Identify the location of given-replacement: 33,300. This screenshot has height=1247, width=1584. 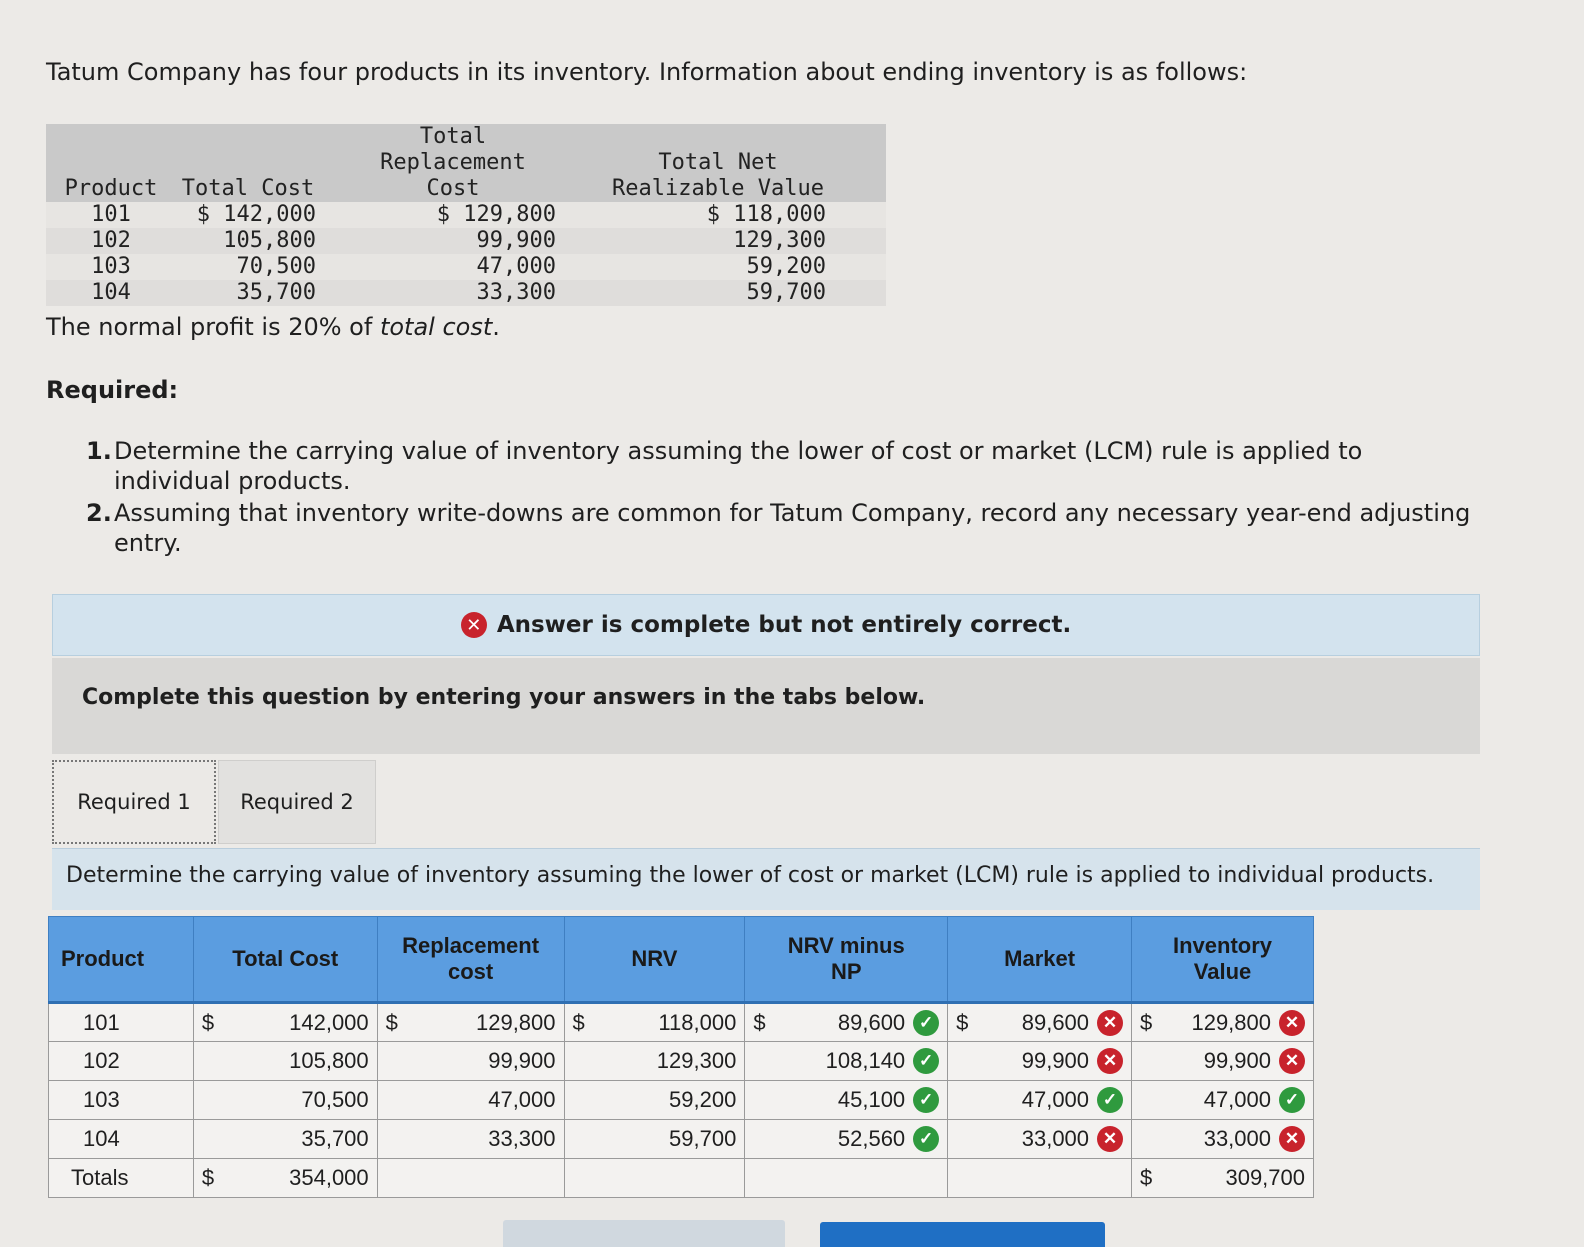
(476, 293).